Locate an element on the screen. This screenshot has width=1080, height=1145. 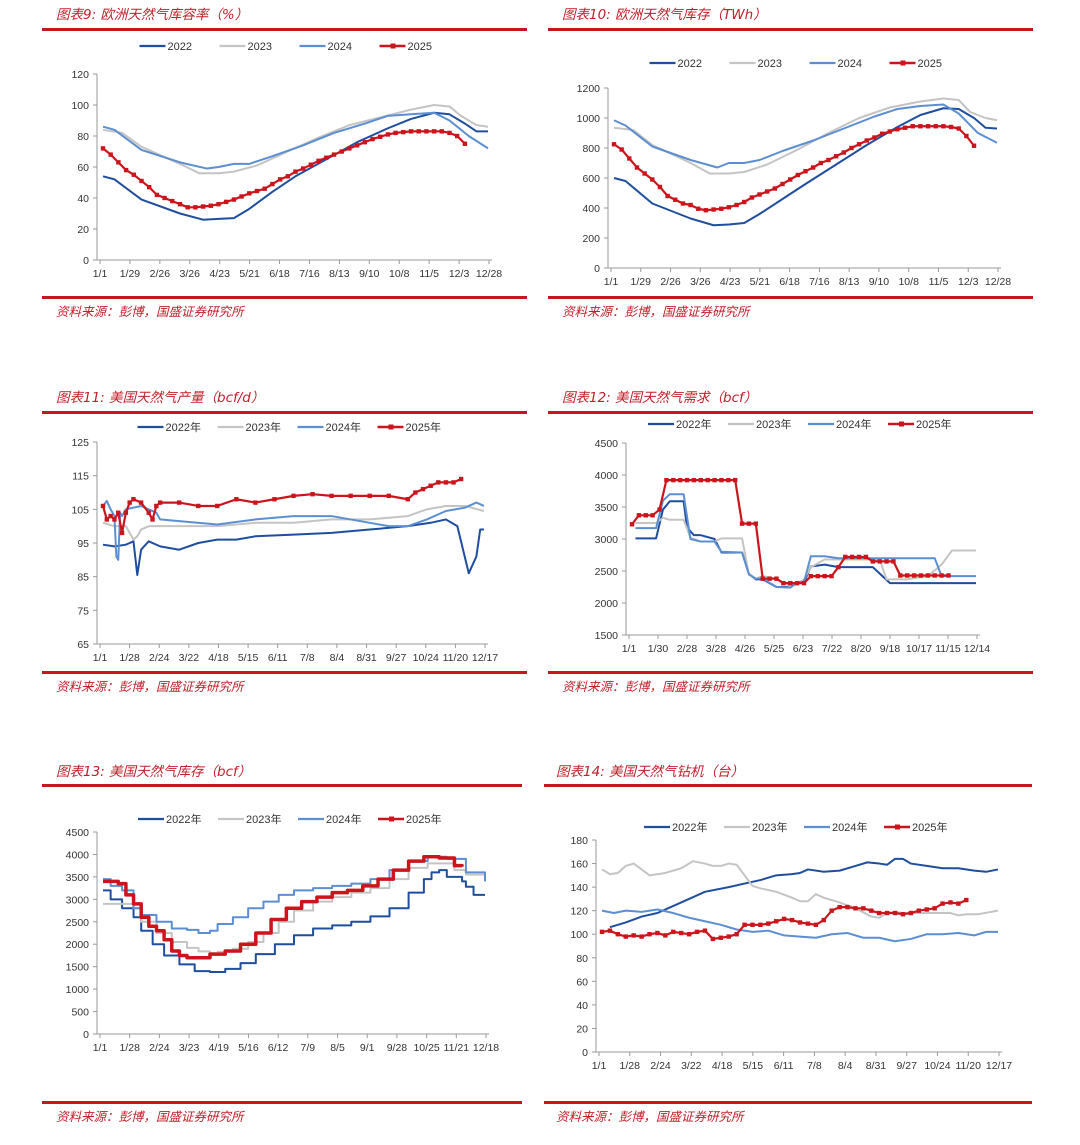
legend-label: 2024 is located at coordinates (850, 64).